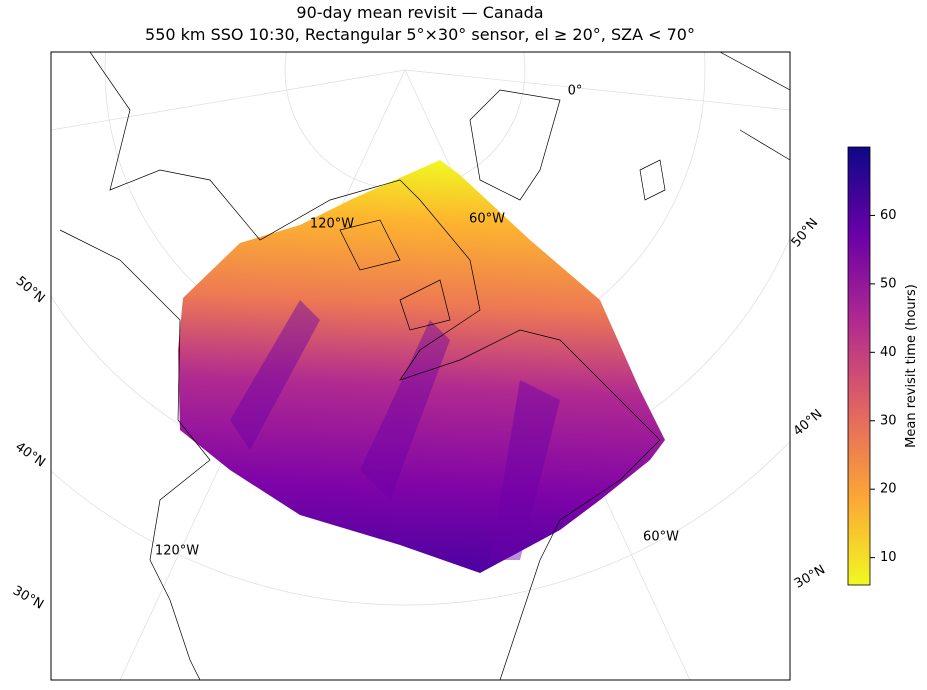 The width and height of the screenshot is (927, 690). Describe the element at coordinates (888, 283) in the screenshot. I see `colorbar-tick-label: 50` at that location.